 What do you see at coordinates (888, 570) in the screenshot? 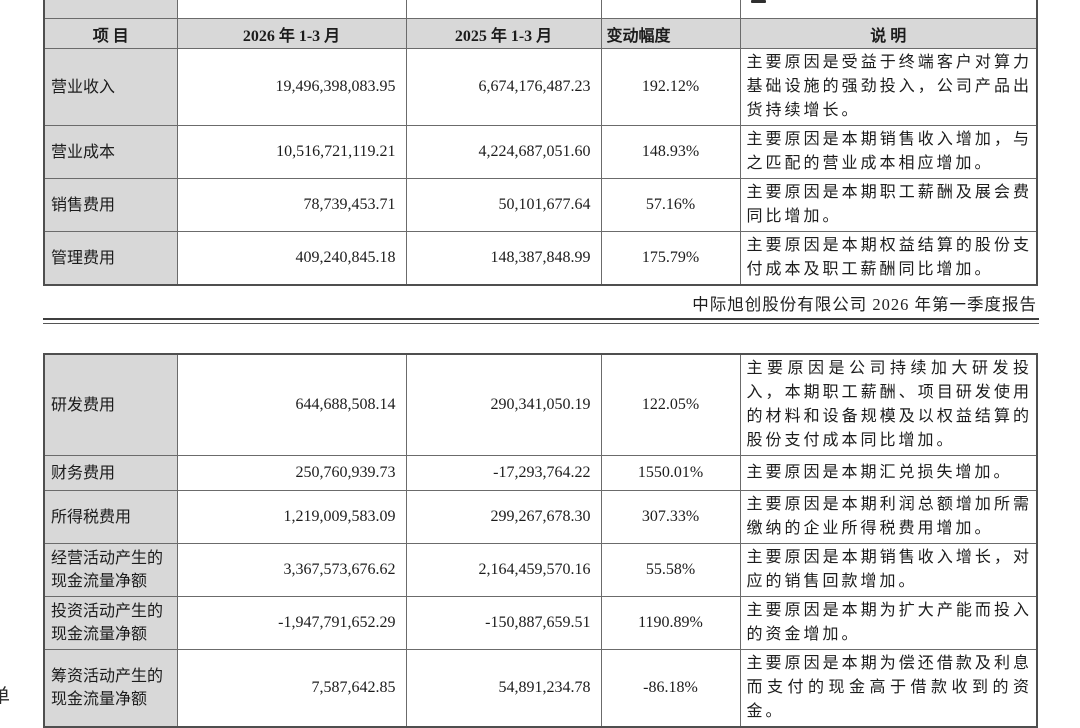
I see `cell-note: 主要原因是本期销售收入增长，对应的销售回款增加。` at bounding box center [888, 570].